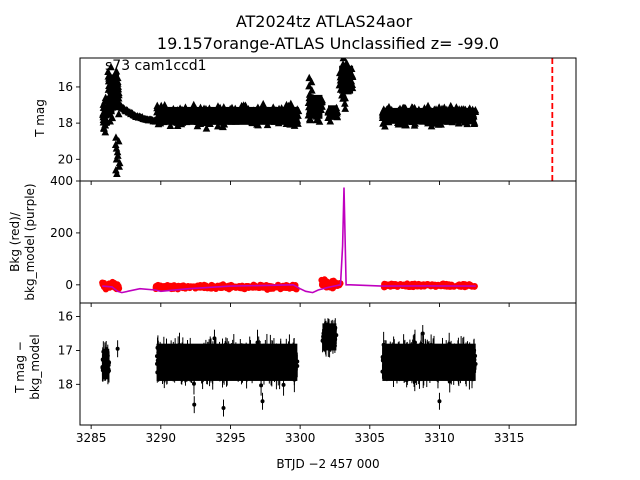 The image size is (640, 480). Describe the element at coordinates (91, 438) in the screenshot. I see `x-tick-label: 3285` at that location.